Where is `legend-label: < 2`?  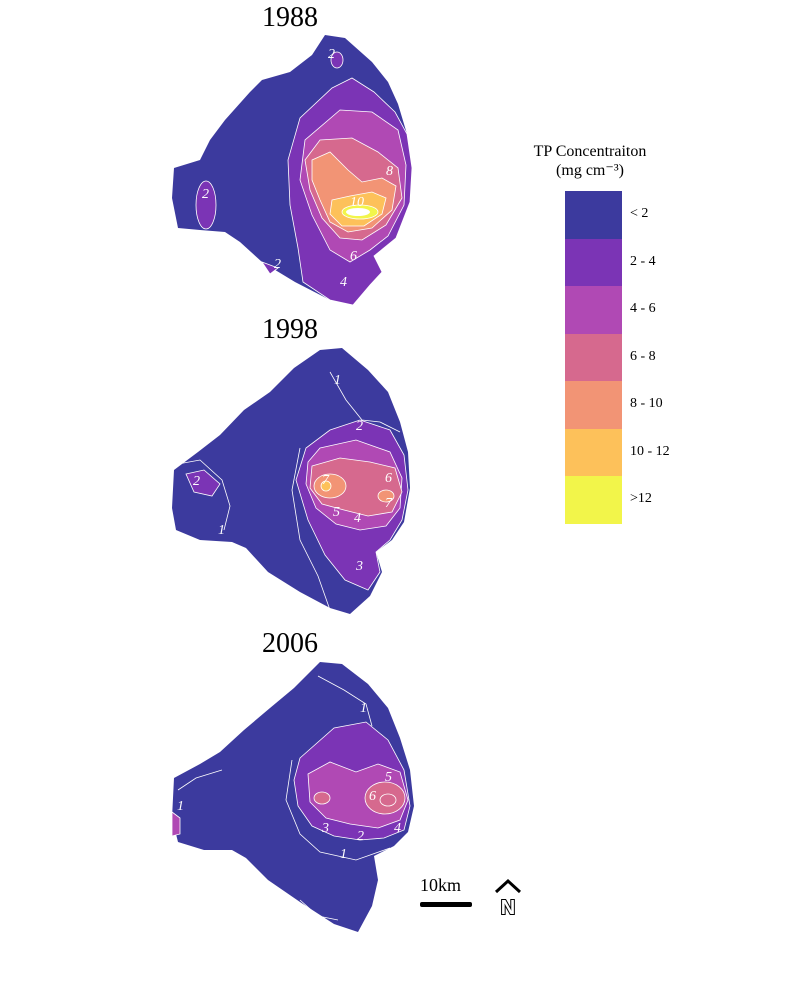
legend-label: < 2 is located at coordinates (639, 213).